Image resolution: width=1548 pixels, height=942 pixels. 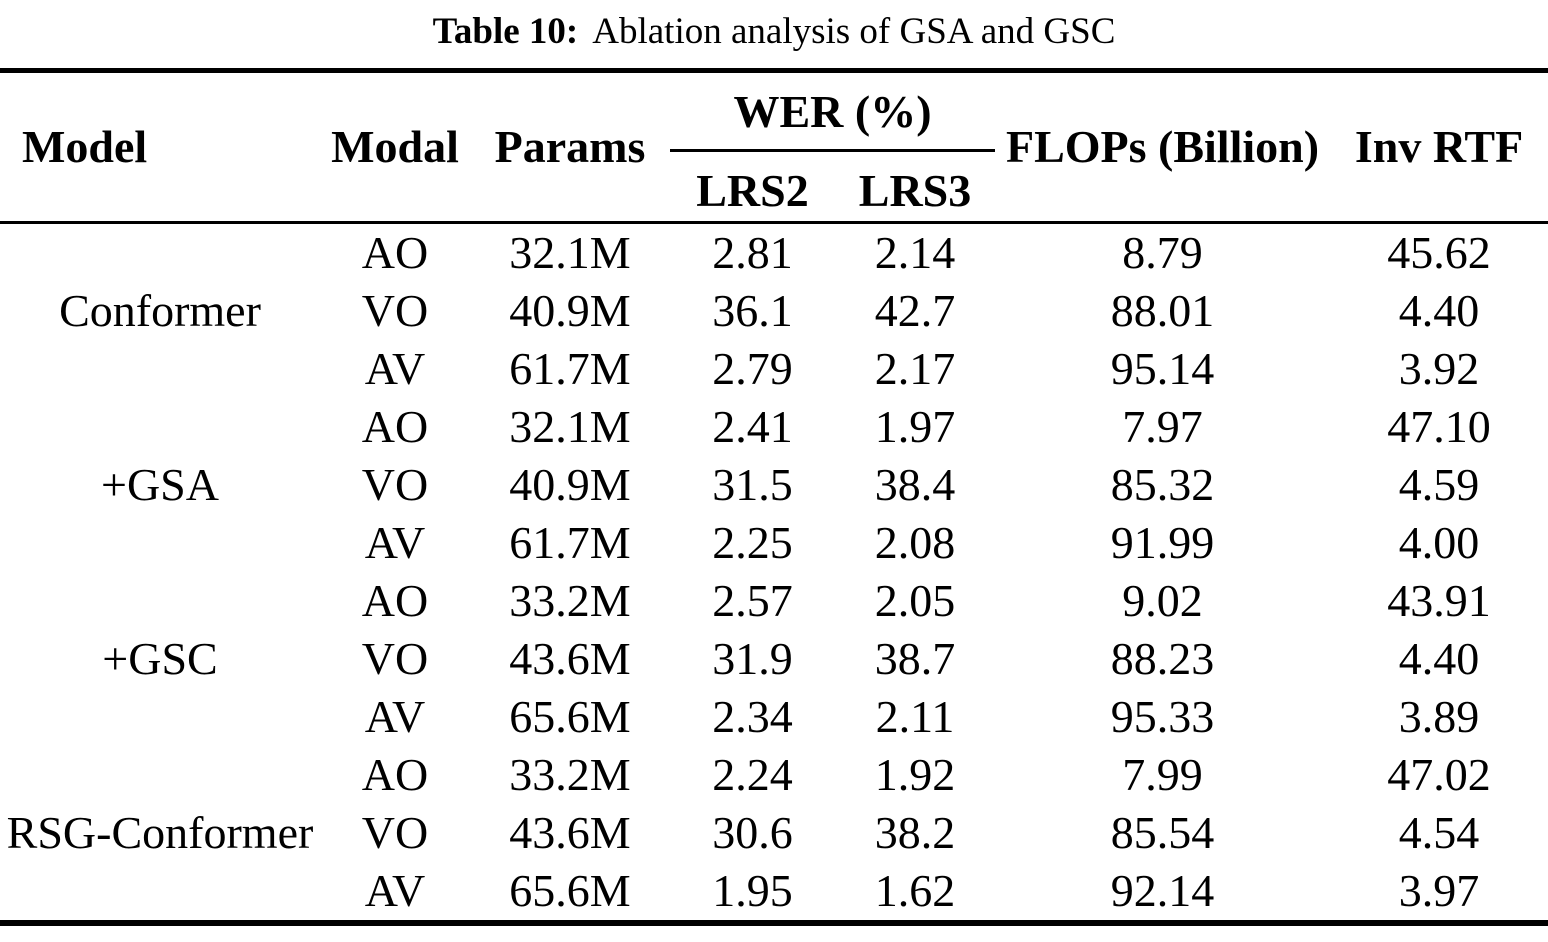 What do you see at coordinates (915, 600) in the screenshot?
I see `cell-lrs3: 2.05` at bounding box center [915, 600].